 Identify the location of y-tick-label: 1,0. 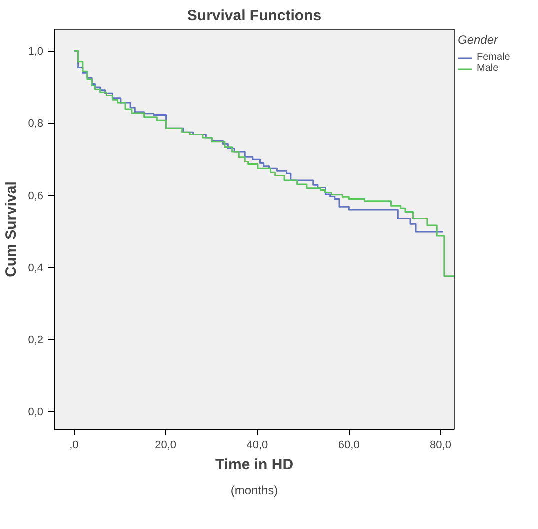
(36, 52).